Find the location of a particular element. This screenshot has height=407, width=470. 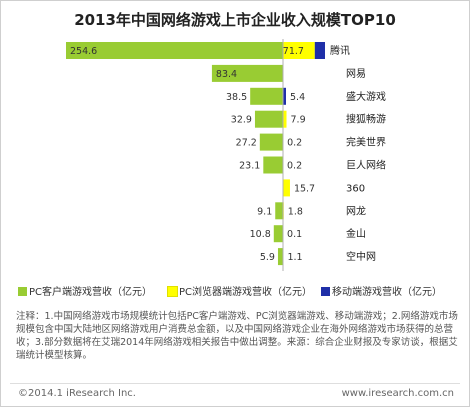

data-label-pc-client: 5.9 is located at coordinates (267, 257).